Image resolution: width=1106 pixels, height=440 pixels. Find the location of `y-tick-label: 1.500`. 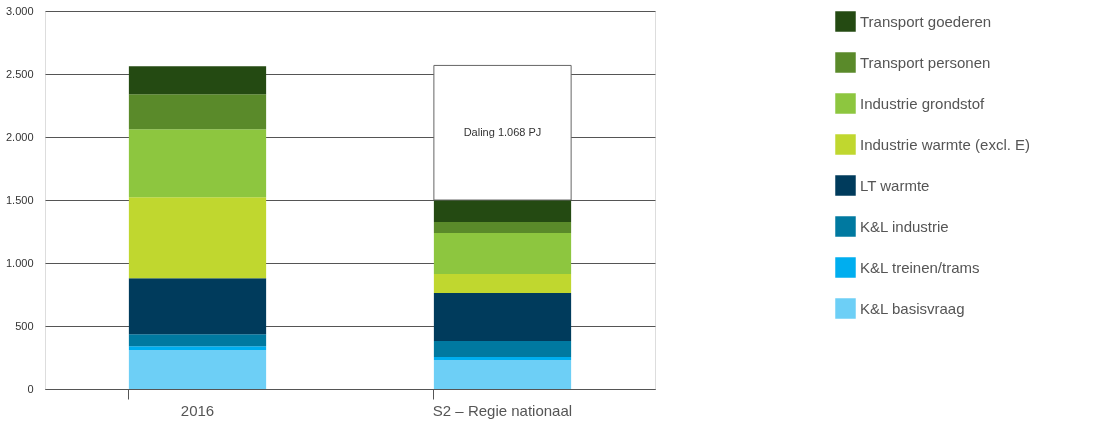

y-tick-label: 1.500 is located at coordinates (19, 199).